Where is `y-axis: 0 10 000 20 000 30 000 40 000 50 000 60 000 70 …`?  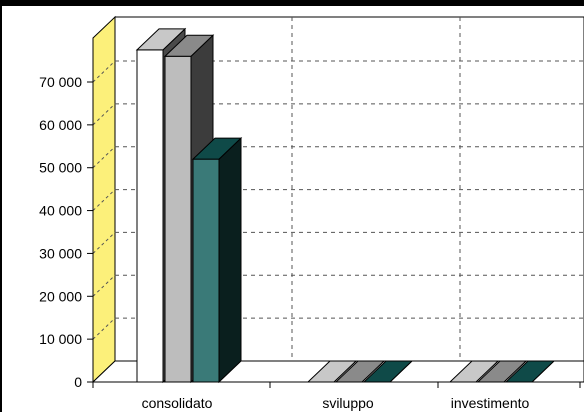 y-axis: 0 10 000 20 000 30 000 40 000 50 000 60 000 70 … is located at coordinates (66, 214).